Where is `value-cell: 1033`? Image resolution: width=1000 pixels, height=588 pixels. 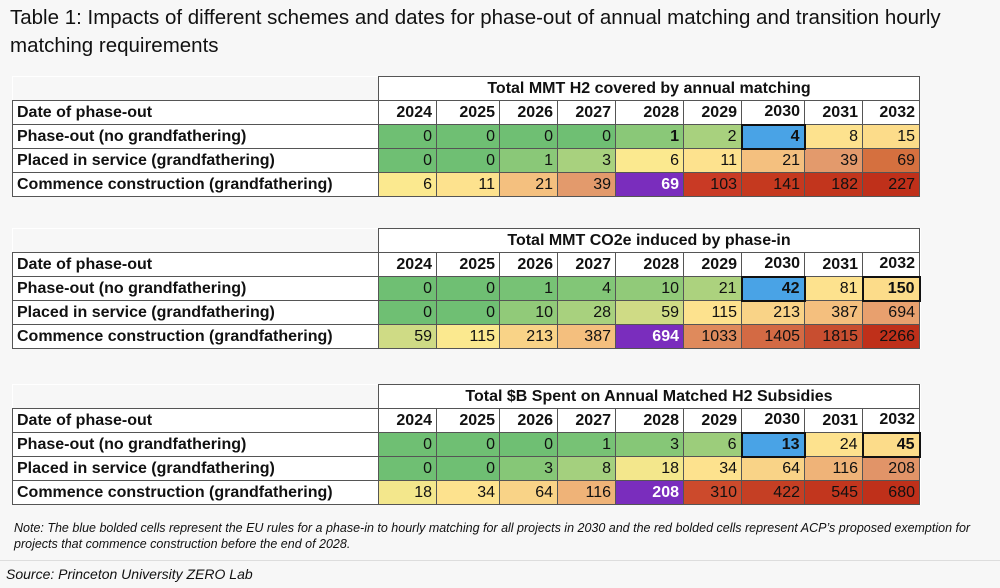 value-cell: 1033 is located at coordinates (712, 336).